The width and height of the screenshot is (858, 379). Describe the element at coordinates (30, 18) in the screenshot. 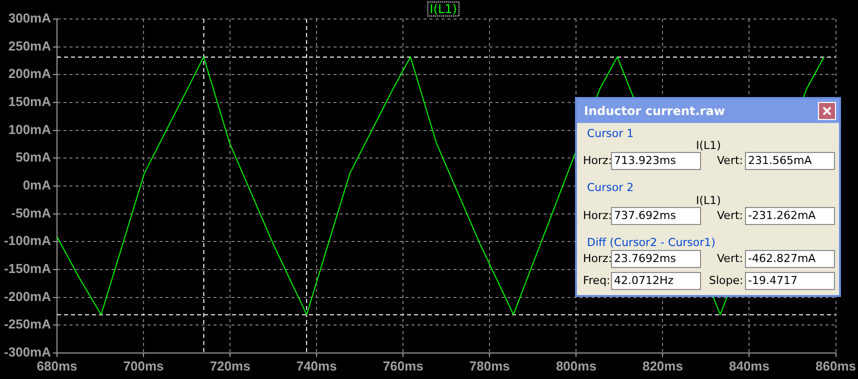

I see `y-tick-label: 300mA` at that location.